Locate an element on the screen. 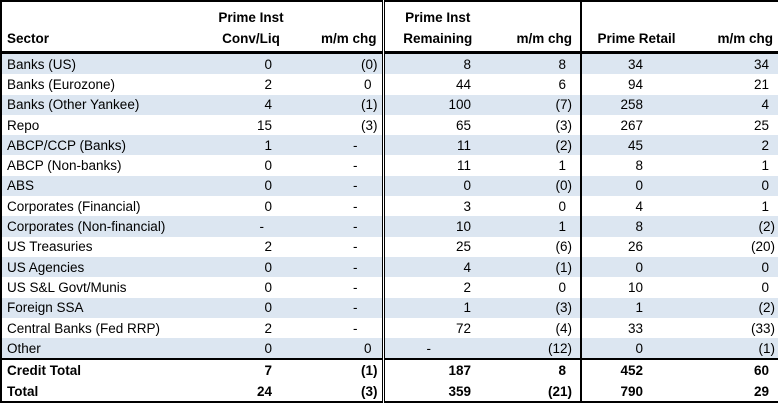 The height and width of the screenshot is (403, 778). column-header-prime-inst-remaining: Prime Inst Remaining is located at coordinates (436, 27).